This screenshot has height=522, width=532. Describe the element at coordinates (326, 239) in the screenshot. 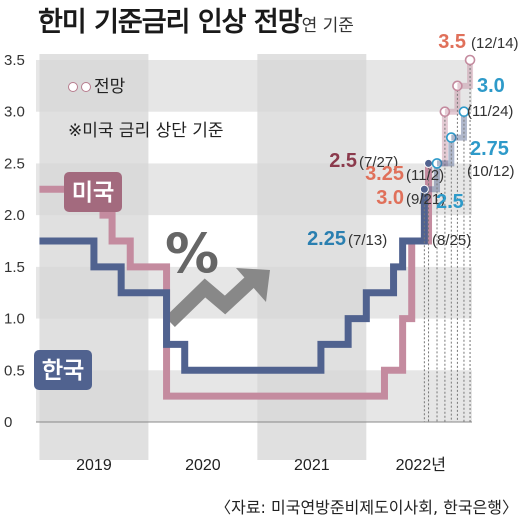

I see `annotation-value: 2.25` at that location.